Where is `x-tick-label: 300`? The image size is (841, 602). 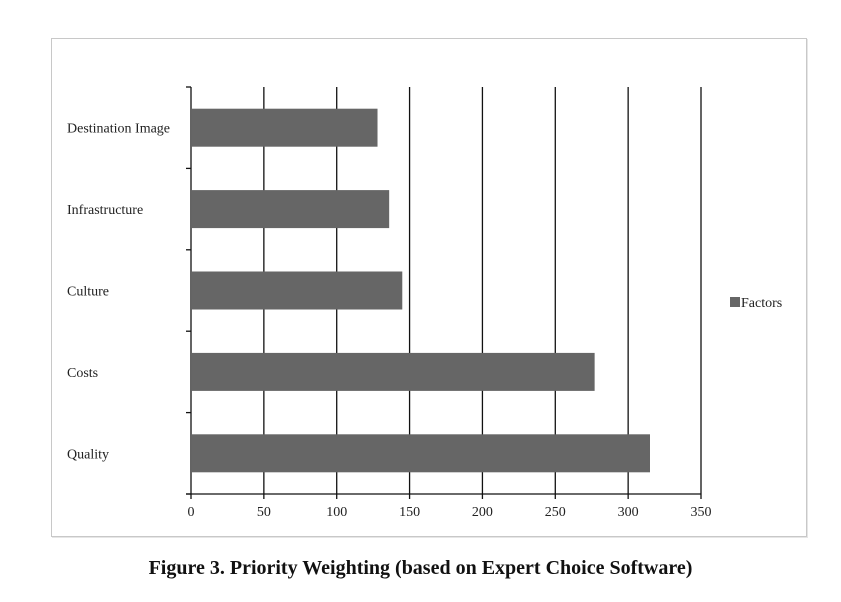
x-tick-label: 300 is located at coordinates (628, 512).